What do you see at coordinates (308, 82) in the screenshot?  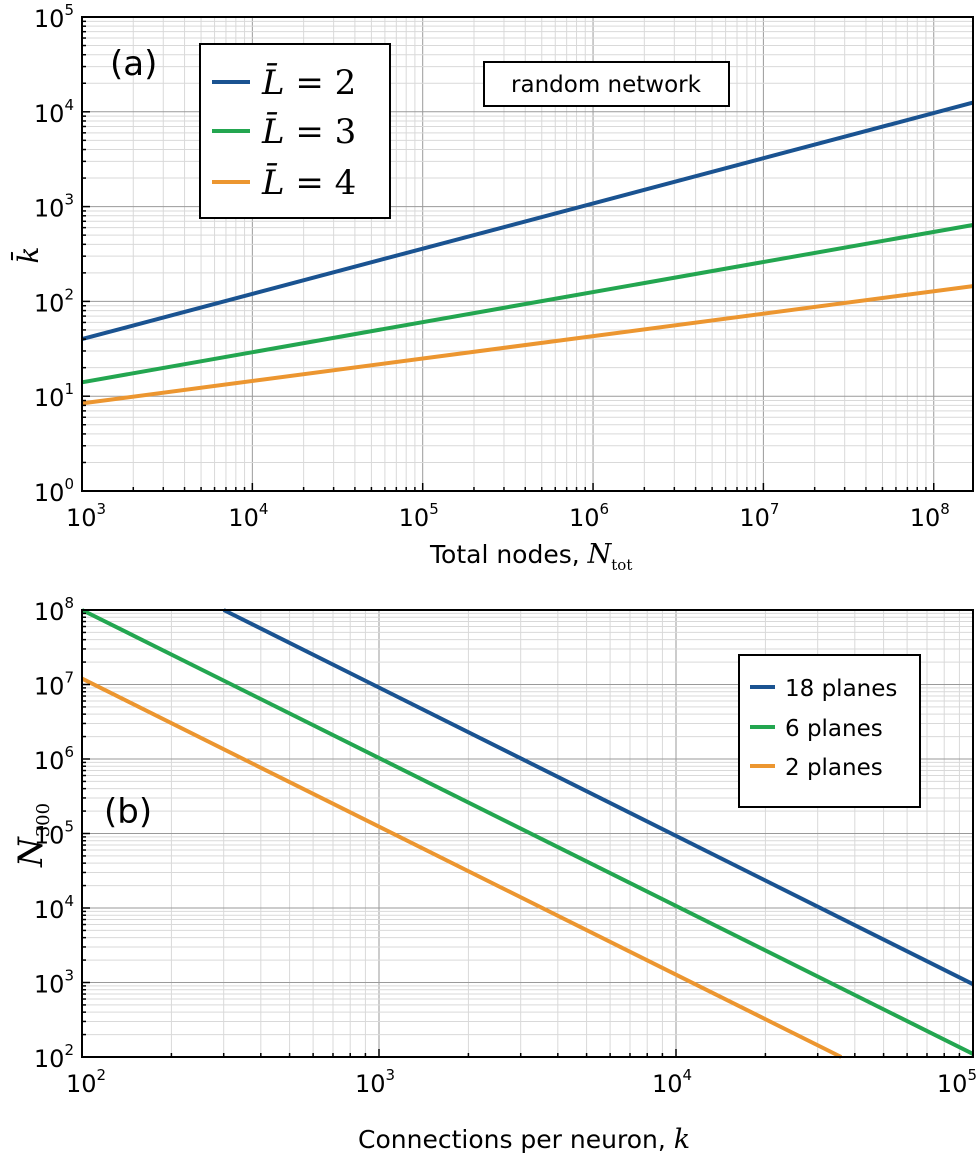 I see `panel-a-legend-label-1: L̄ = 2` at bounding box center [308, 82].